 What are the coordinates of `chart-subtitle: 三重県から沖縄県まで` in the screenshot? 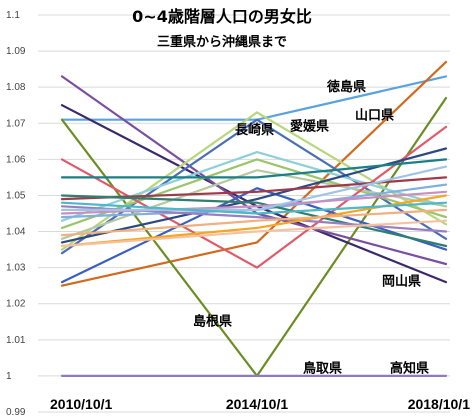 It's located at (222, 42).